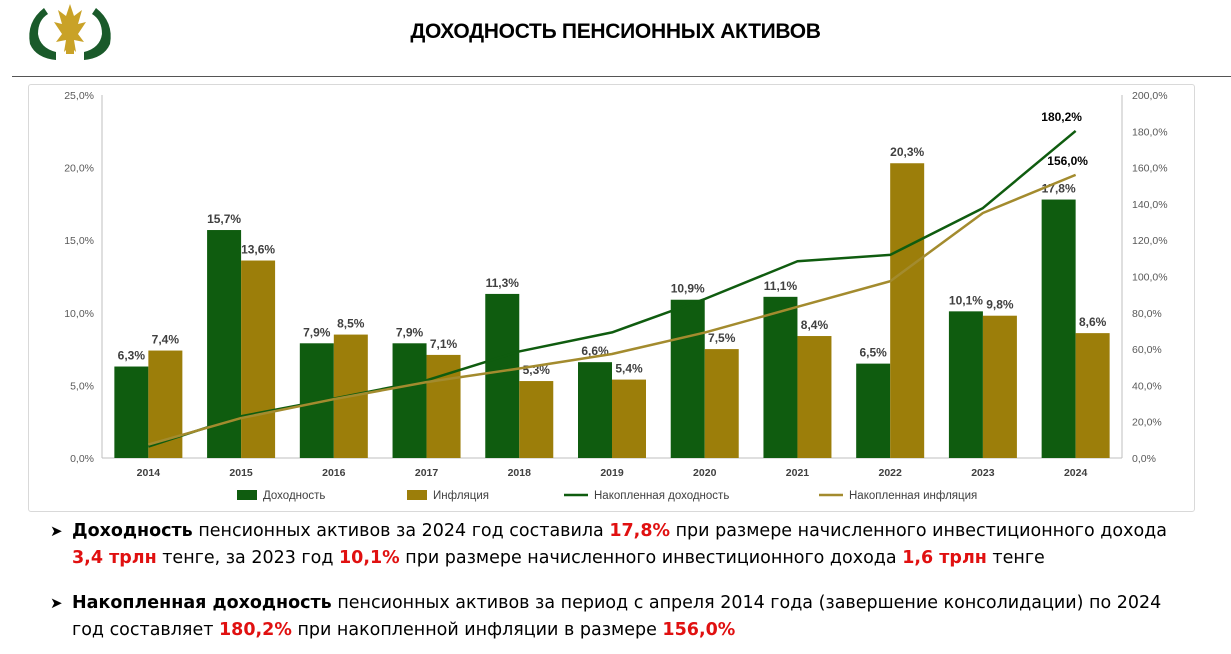 The height and width of the screenshot is (654, 1231). What do you see at coordinates (255, 630) in the screenshot?
I see `bullet-value: 180,2%` at bounding box center [255, 630].